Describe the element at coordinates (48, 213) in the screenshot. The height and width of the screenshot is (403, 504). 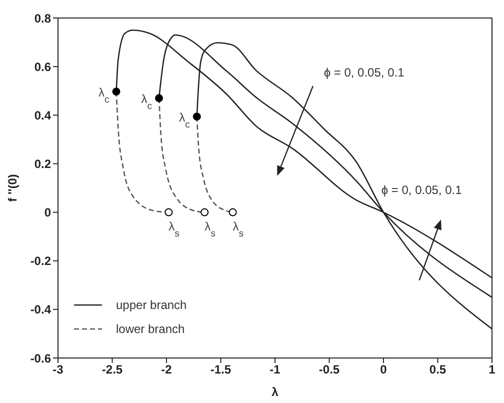
I see `y-tick-label: 0` at that location.